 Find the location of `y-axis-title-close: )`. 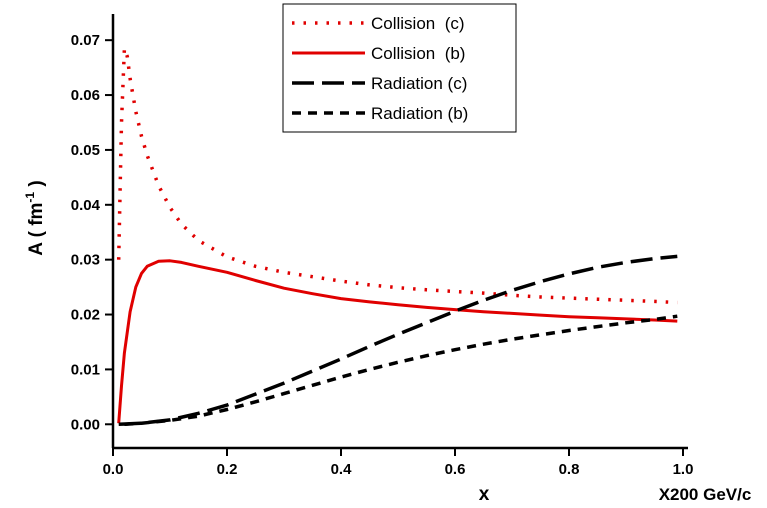

y-axis-title-close: ) is located at coordinates (36, 186).